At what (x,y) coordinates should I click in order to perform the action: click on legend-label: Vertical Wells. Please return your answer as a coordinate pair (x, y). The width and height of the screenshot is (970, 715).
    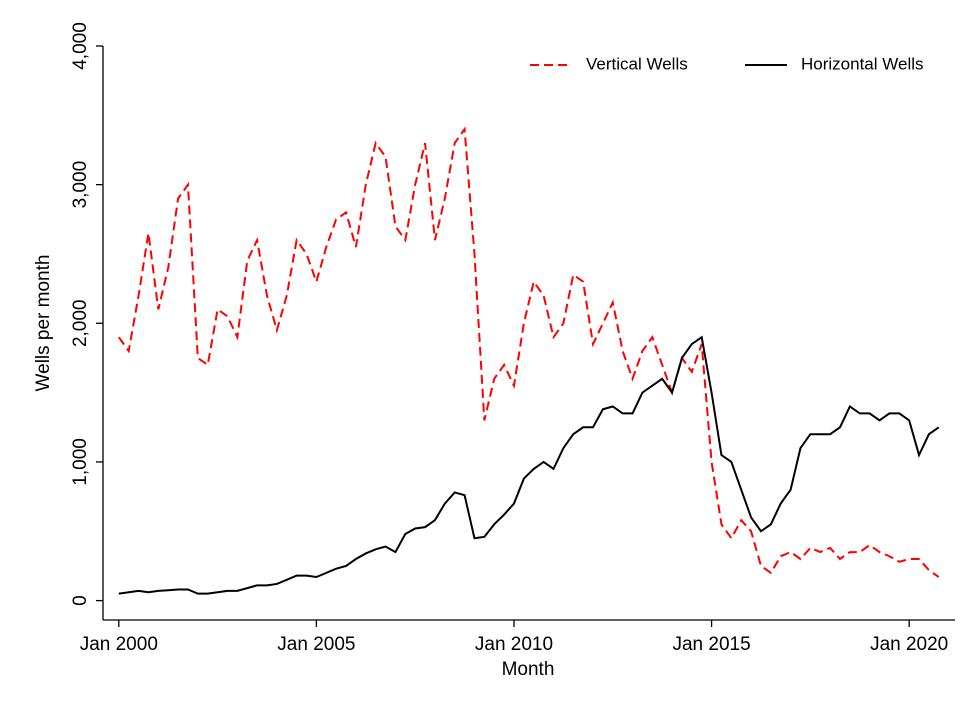
    Looking at the image, I should click on (637, 63).